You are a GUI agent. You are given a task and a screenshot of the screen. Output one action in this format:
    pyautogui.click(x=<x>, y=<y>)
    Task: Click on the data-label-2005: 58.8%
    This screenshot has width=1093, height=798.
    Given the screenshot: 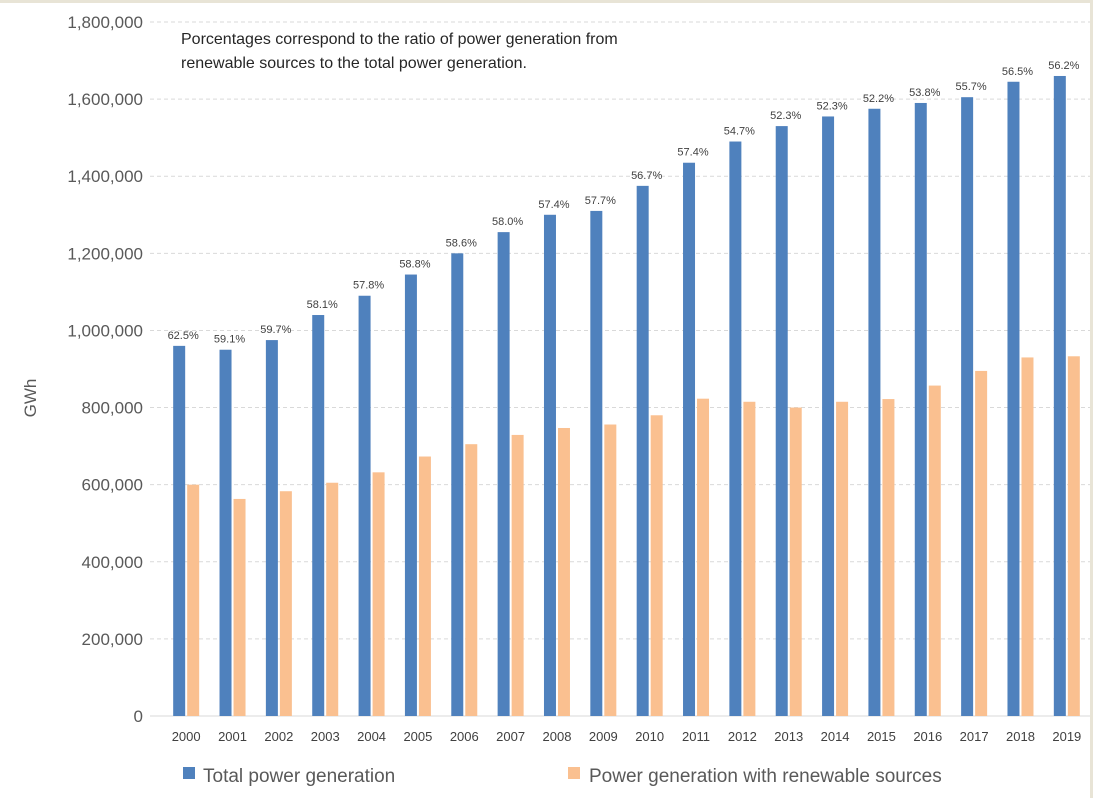 What is the action you would take?
    pyautogui.click(x=414, y=265)
    